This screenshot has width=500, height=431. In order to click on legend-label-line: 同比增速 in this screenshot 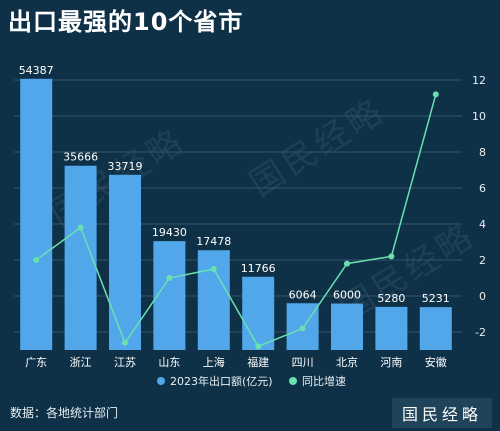, I will do `click(324, 381)`.